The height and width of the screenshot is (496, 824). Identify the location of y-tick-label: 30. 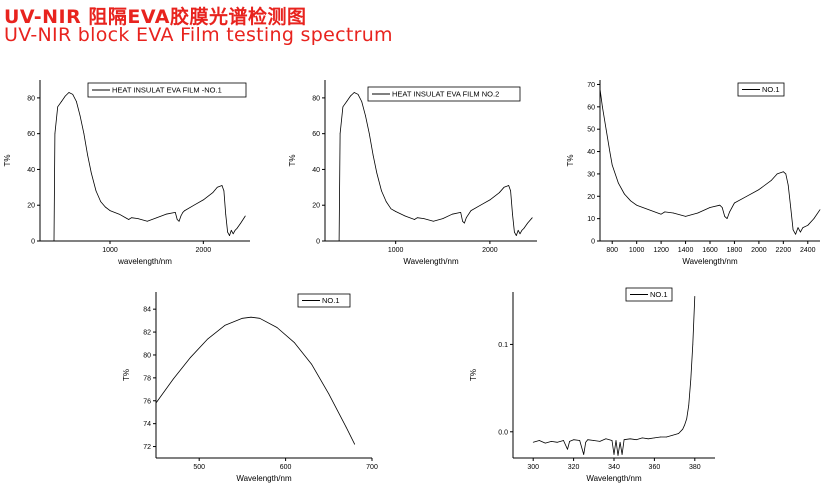
(591, 174).